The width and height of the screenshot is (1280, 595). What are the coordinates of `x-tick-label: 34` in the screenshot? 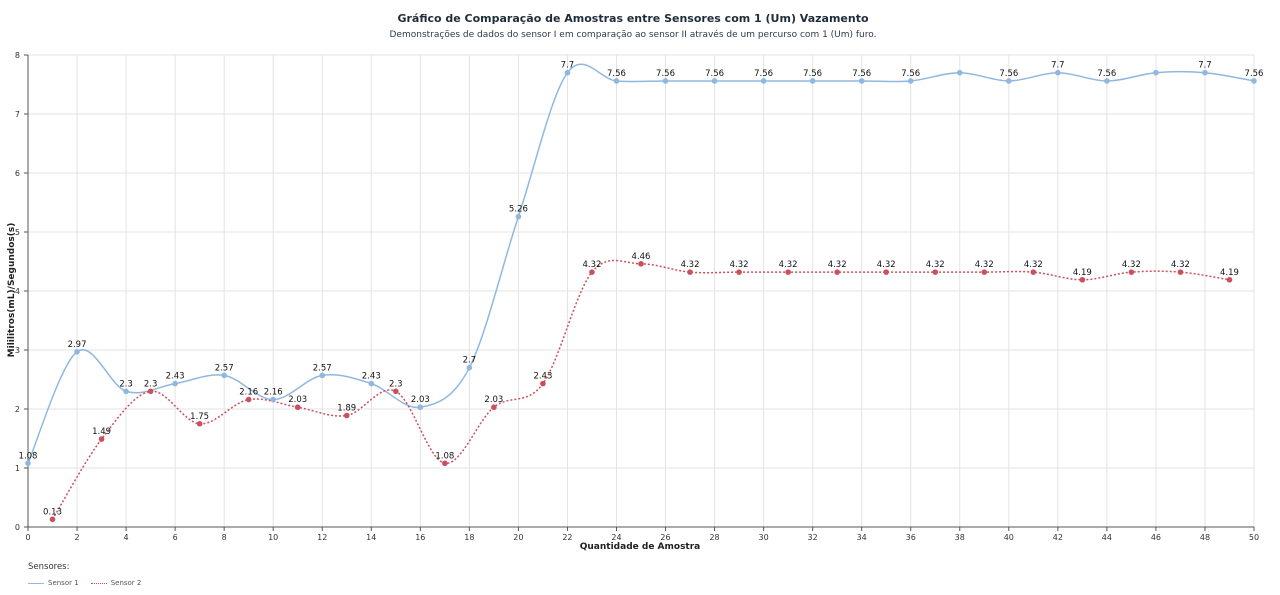 It's located at (862, 537).